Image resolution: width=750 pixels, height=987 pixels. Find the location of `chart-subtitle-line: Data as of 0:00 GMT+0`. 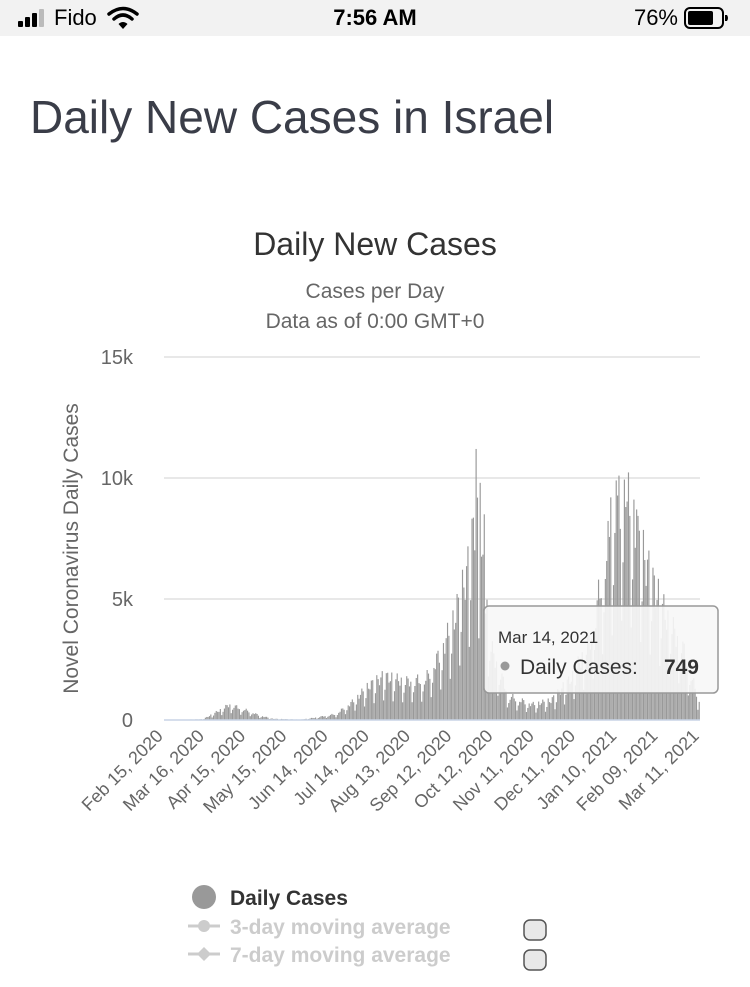

chart-subtitle-line: Data as of 0:00 GMT+0 is located at coordinates (375, 321).